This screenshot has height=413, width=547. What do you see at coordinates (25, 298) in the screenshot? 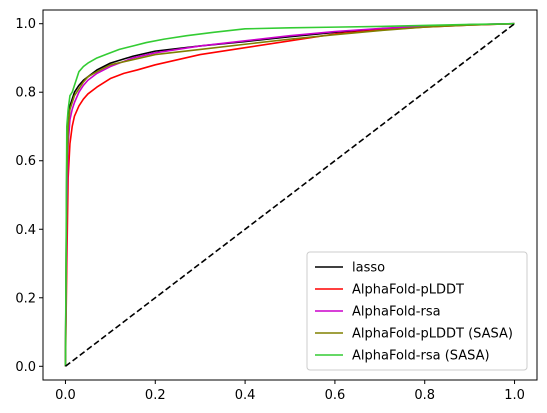
I see `y-tick-label: 0.2` at bounding box center [25, 298].